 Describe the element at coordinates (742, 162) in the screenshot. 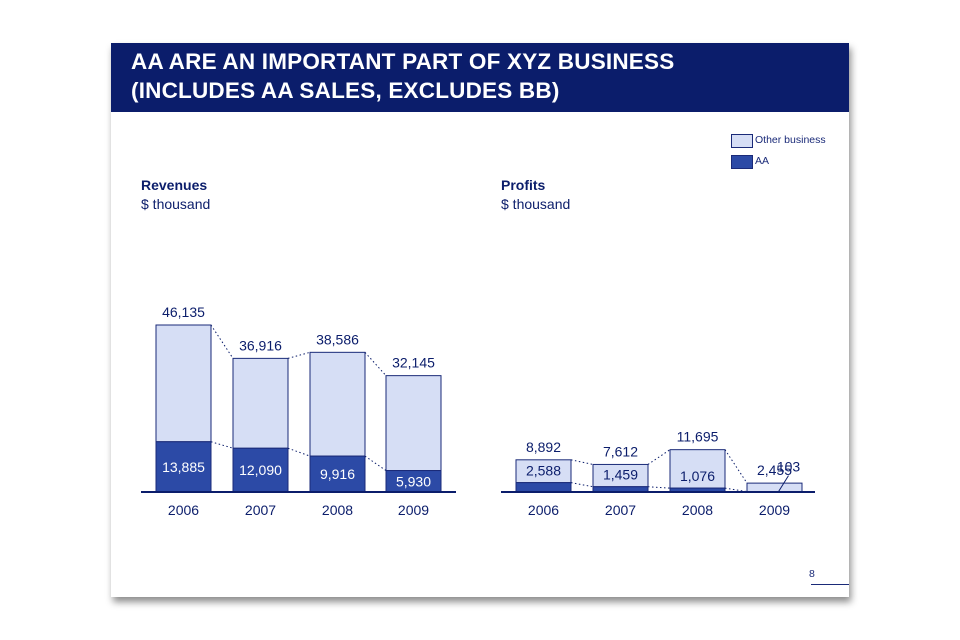

I see `legend-swatch-aa` at that location.